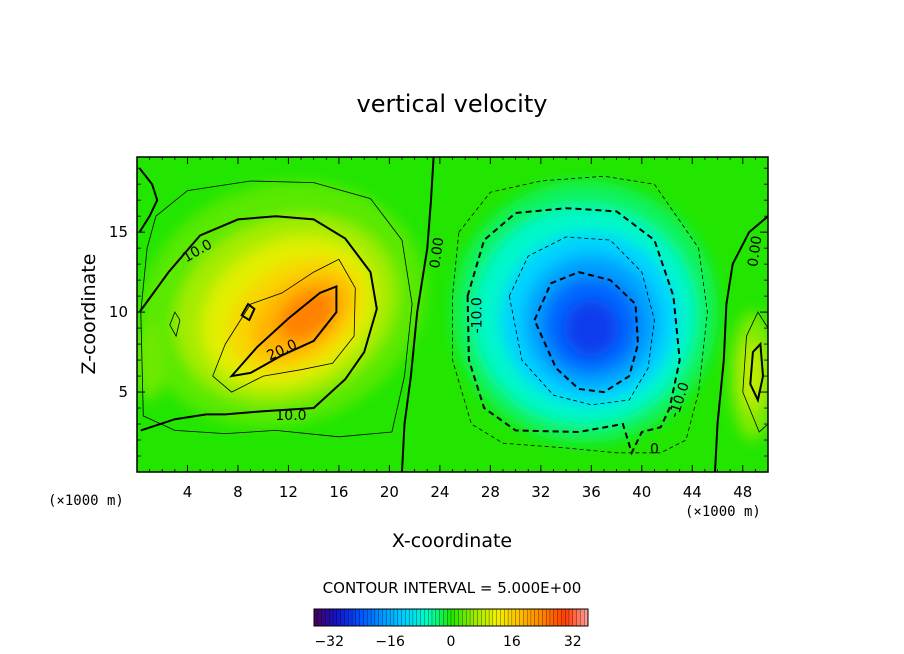 Image resolution: width=904 pixels, height=654 pixels. Describe the element at coordinates (148, 200) in the screenshot. I see `contour-0-left` at that location.